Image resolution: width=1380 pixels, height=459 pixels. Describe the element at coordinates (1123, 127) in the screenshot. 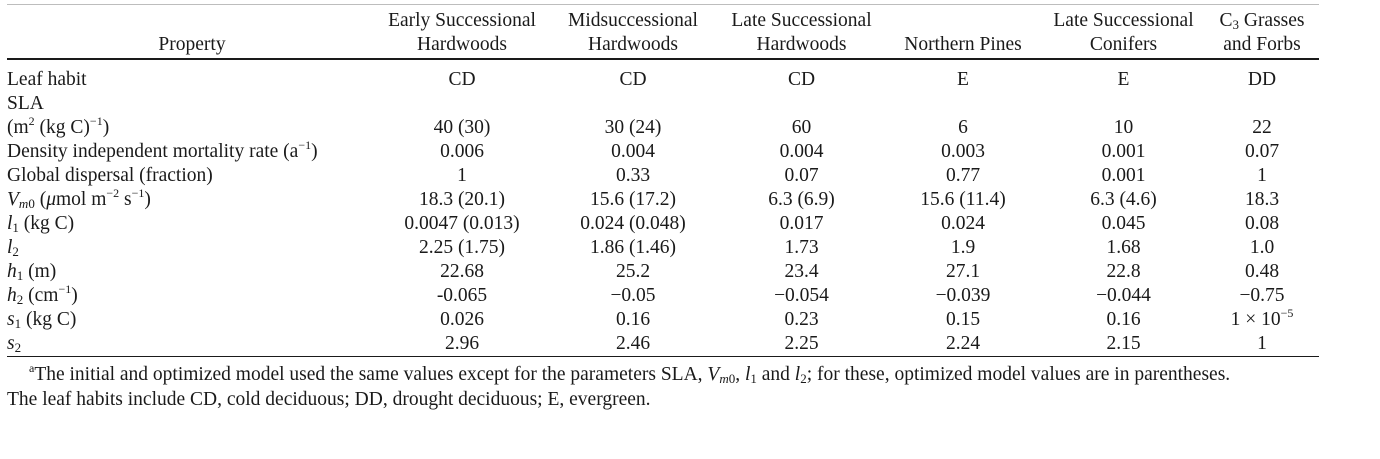

I see `table-cell: 10` at that location.